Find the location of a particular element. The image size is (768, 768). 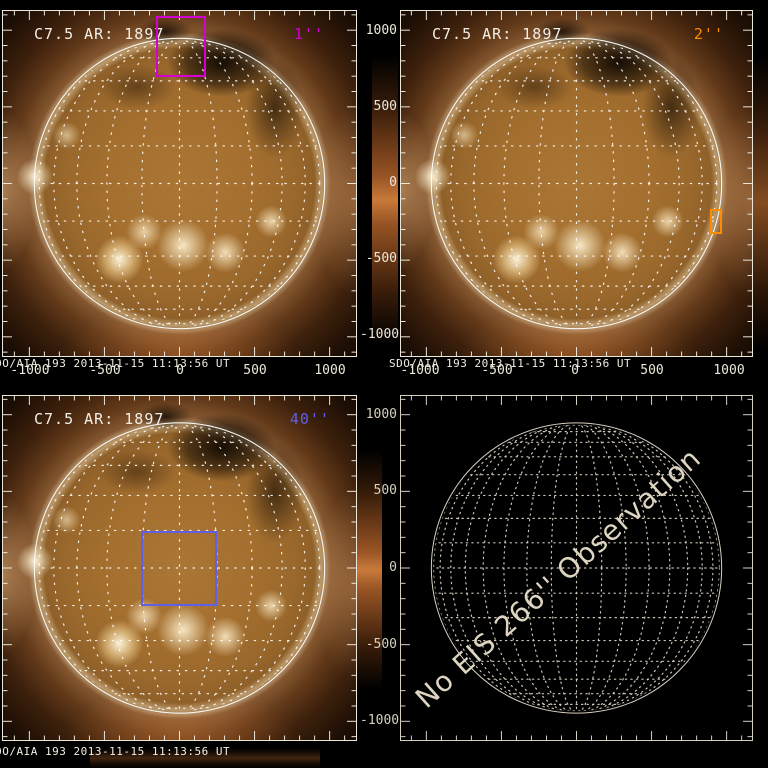

fov-size-label: 2'' is located at coordinates (708, 34).